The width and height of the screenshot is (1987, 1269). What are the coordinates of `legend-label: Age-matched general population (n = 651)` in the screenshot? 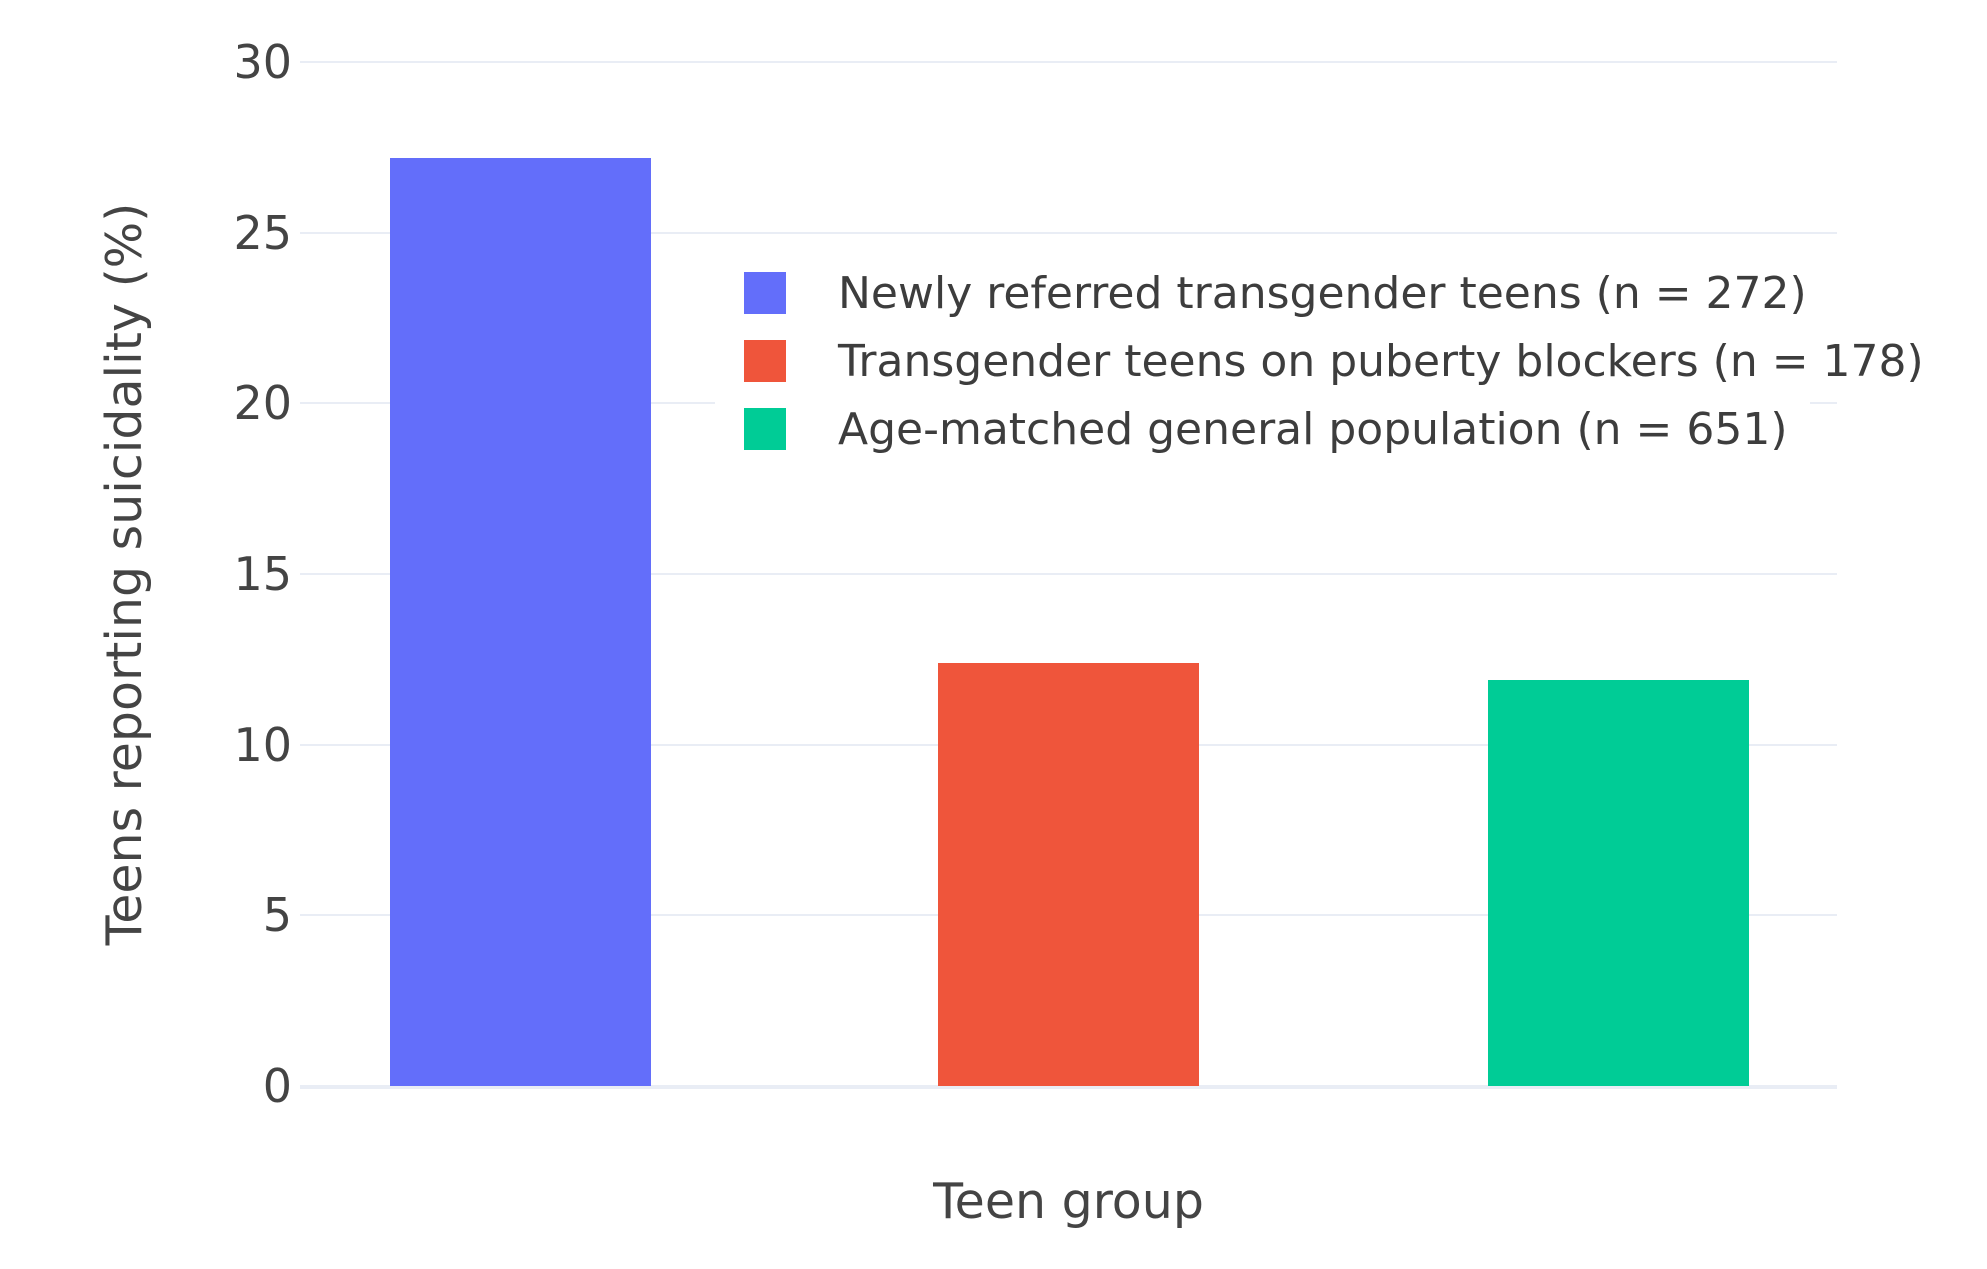 It's located at (1313, 429).